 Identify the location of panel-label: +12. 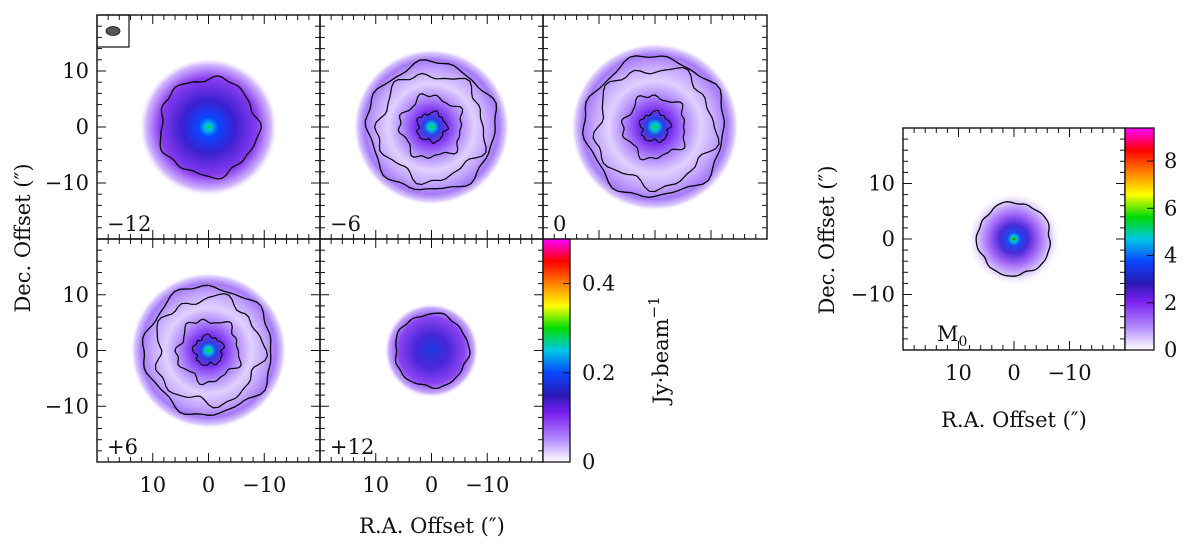
(352, 447).